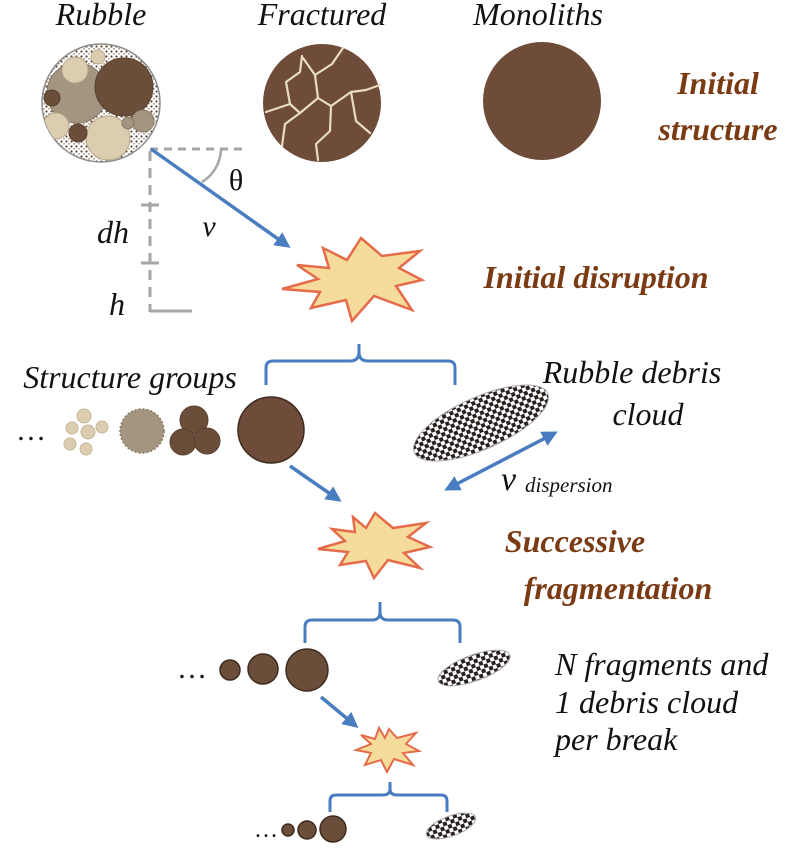  Describe the element at coordinates (648, 414) in the screenshot. I see `debris-cloud-label-line2: cloud` at that location.